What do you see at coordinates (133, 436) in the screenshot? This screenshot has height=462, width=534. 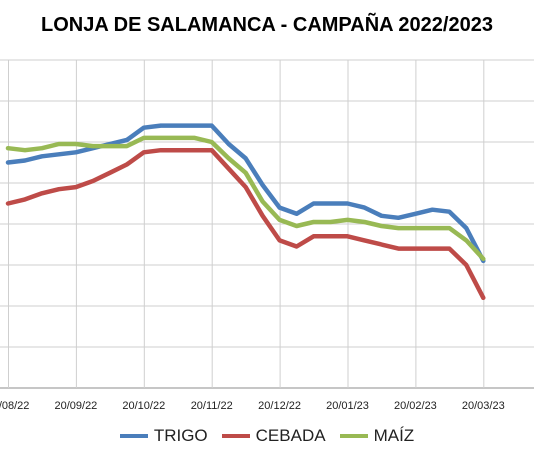 I see `legend-swatch-trigo` at bounding box center [133, 436].